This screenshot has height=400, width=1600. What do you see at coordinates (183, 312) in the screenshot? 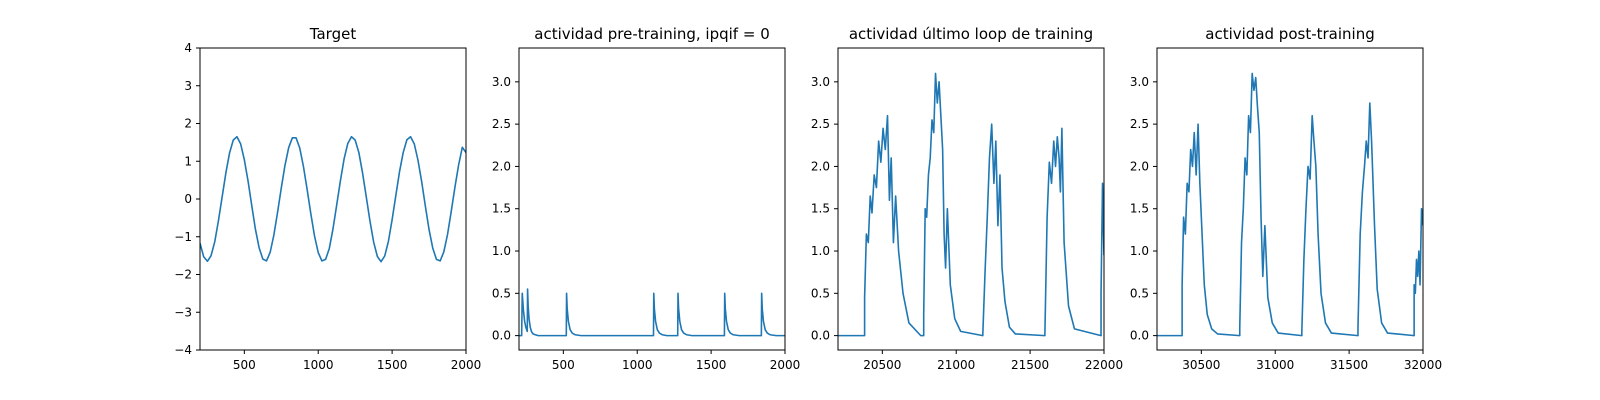
I see `y-tick-label: −3` at bounding box center [183, 312].